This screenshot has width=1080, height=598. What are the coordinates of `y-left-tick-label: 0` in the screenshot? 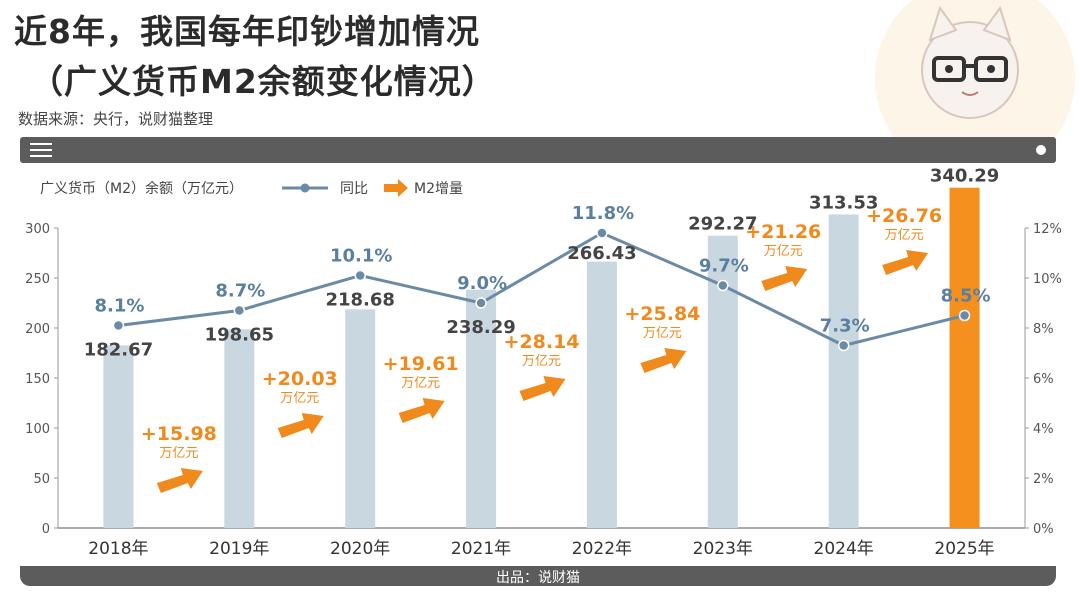 It's located at (46, 529).